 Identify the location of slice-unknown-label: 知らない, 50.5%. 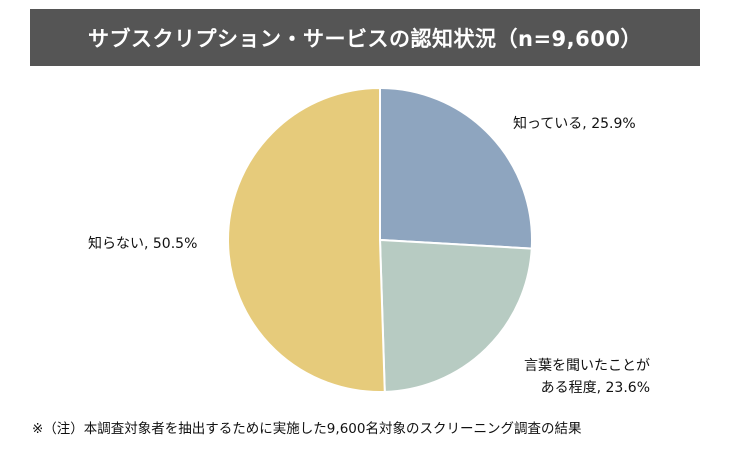
(142, 243).